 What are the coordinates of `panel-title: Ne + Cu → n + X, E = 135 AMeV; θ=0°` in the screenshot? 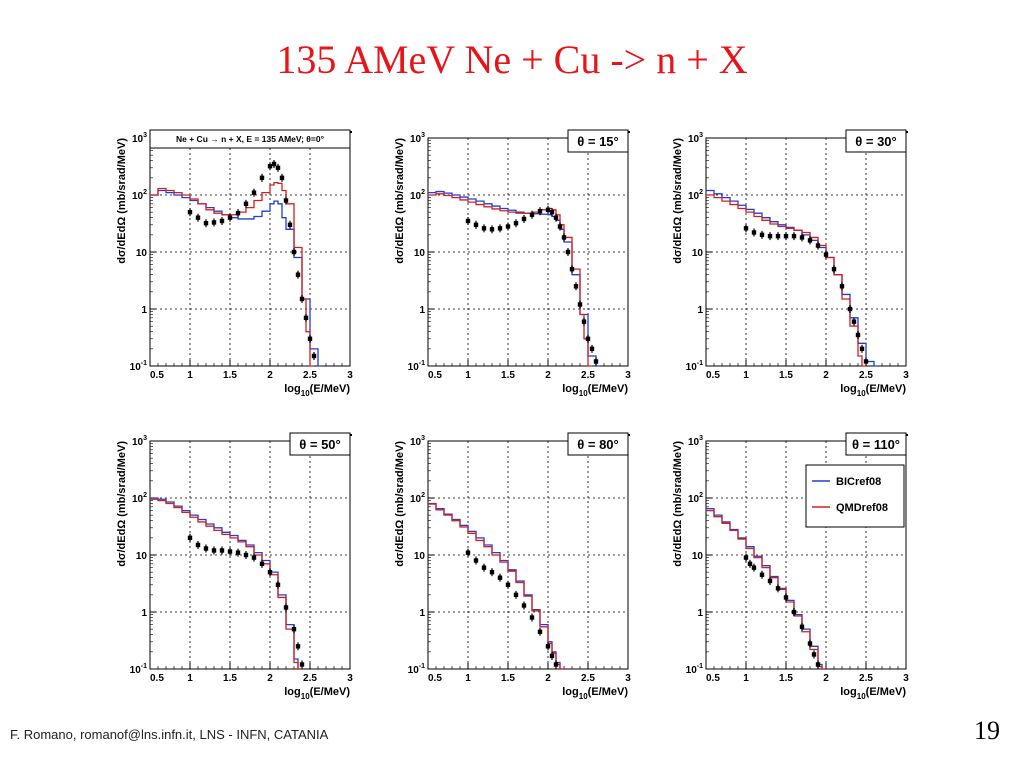 It's located at (250, 139).